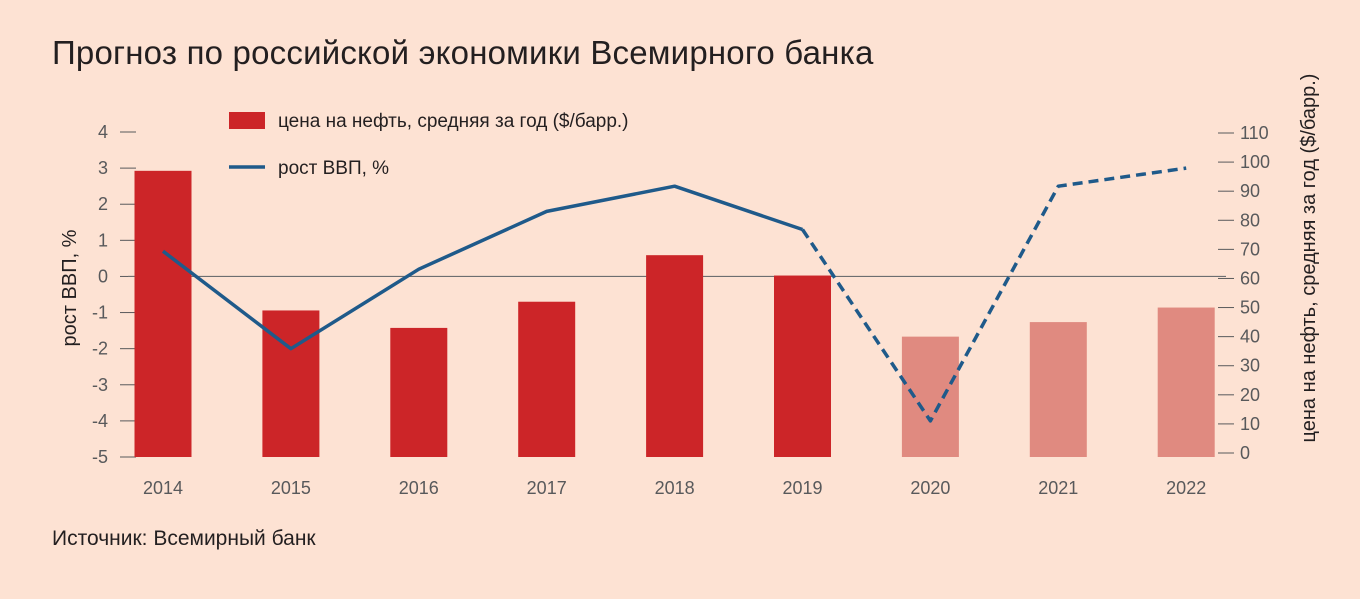 The image size is (1360, 599). I want to click on legend-gdp-label: рост ВВП, %, so click(333, 168).